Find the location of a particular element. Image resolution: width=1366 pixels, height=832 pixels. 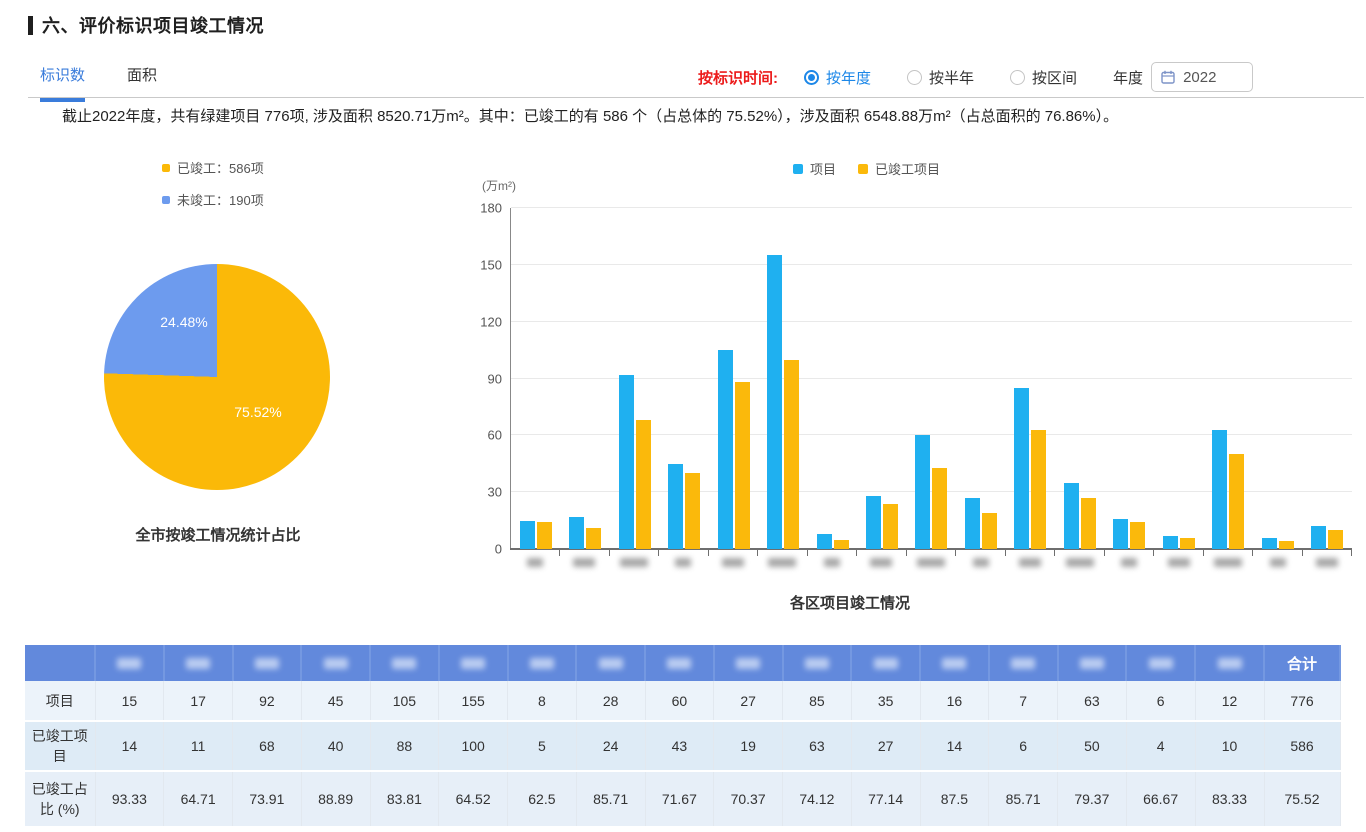

table-cell: 105 is located at coordinates (405, 701).